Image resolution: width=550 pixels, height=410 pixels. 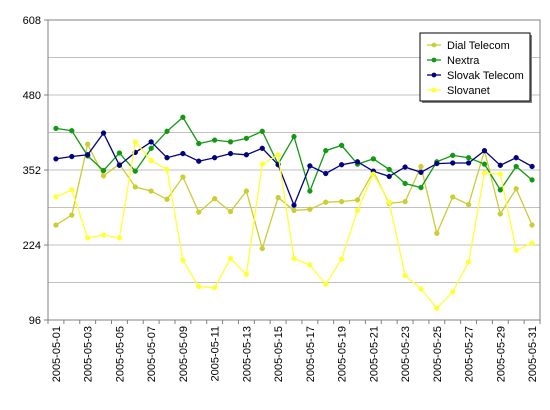 What do you see at coordinates (89, 354) in the screenshot?
I see `x-tick-label: 2005-05-03` at bounding box center [89, 354].